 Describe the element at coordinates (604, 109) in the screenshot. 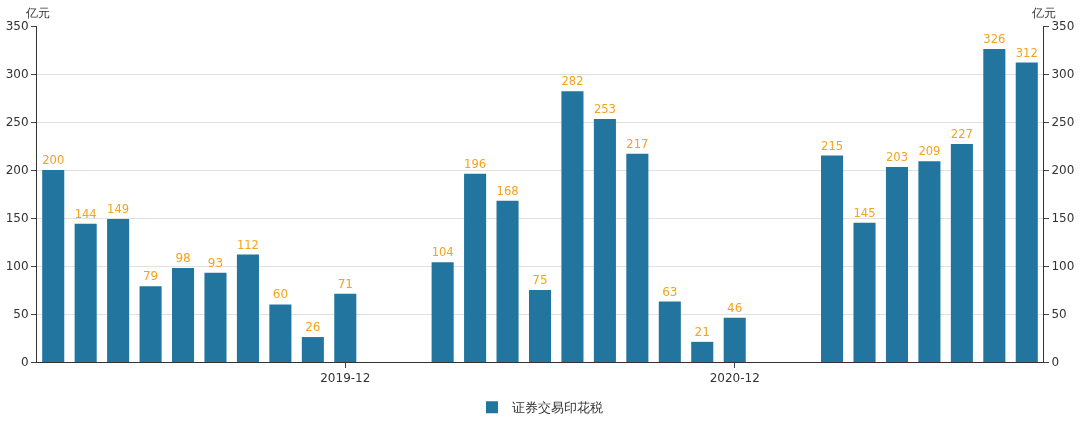

I see `data-label: 253` at that location.